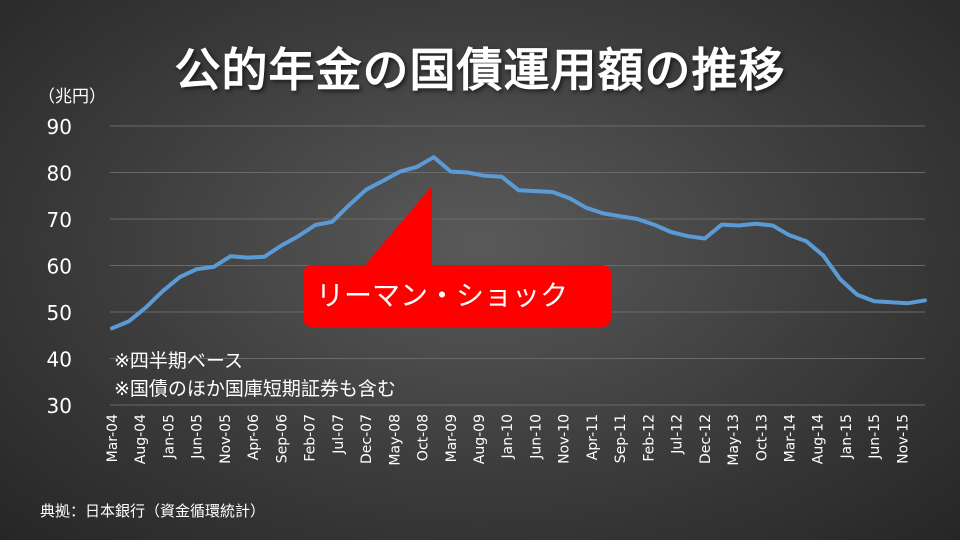 The image size is (960, 540). I want to click on y-tick-labels: 30 40 50 60 70 80 90, so click(59, 266).